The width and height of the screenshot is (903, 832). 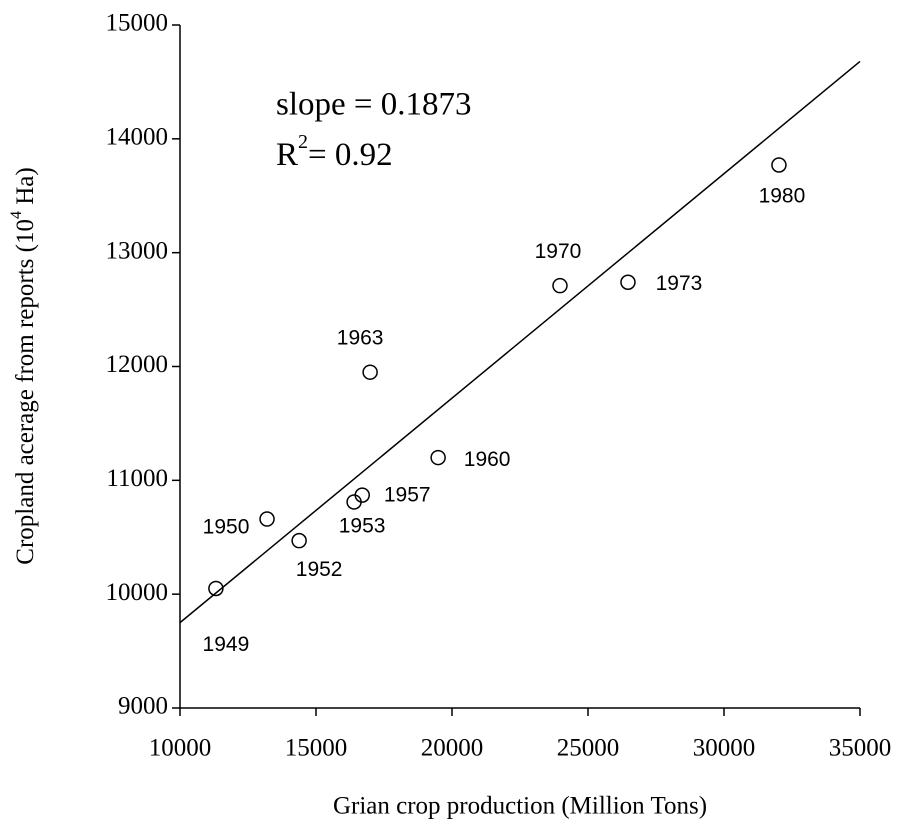 What do you see at coordinates (137, 137) in the screenshot?
I see `y-tick-label: 14000` at bounding box center [137, 137].